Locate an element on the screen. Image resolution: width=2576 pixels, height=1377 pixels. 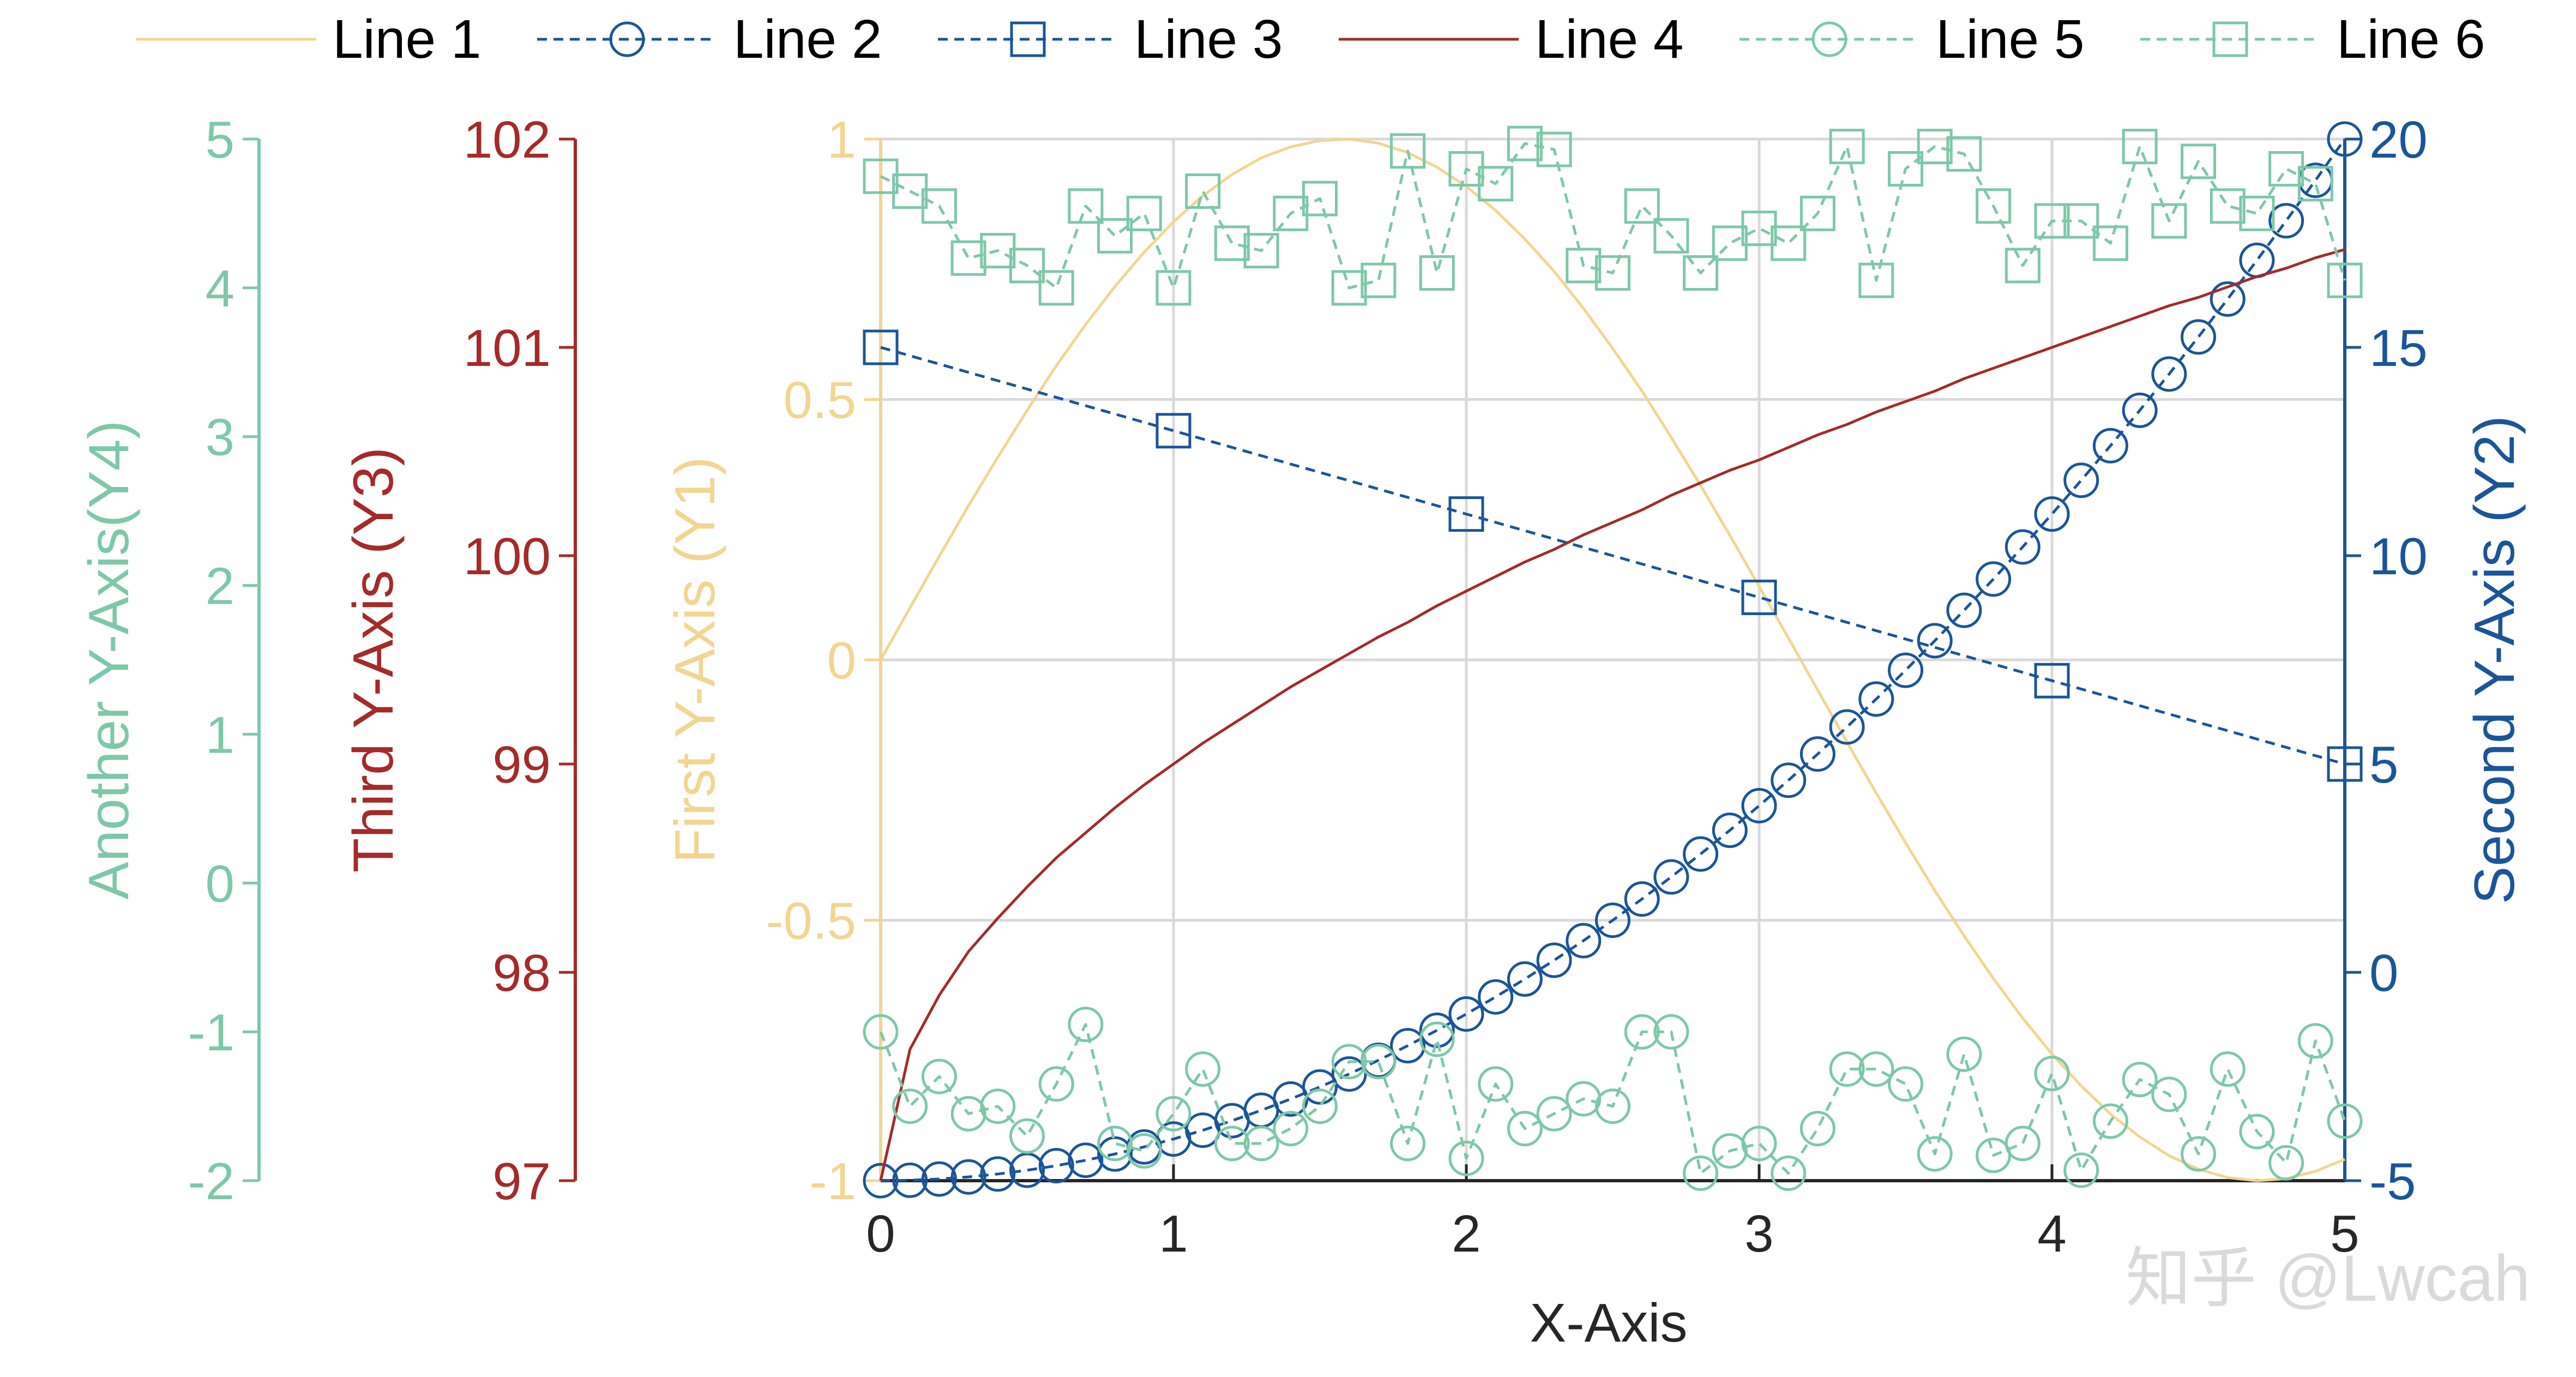
legend-label: Line 5 is located at coordinates (2010, 40).